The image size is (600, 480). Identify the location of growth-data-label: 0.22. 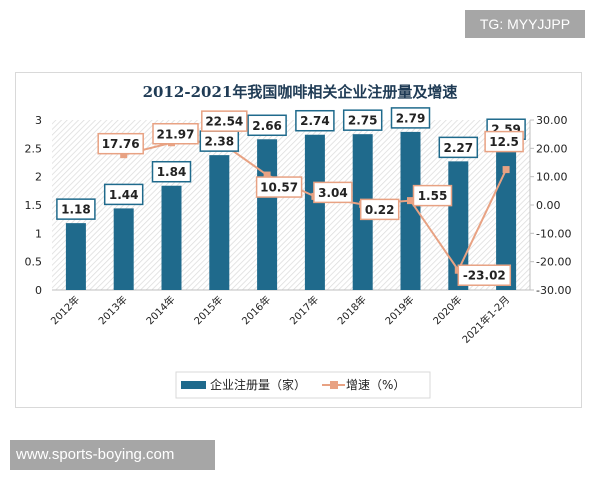
(380, 210).